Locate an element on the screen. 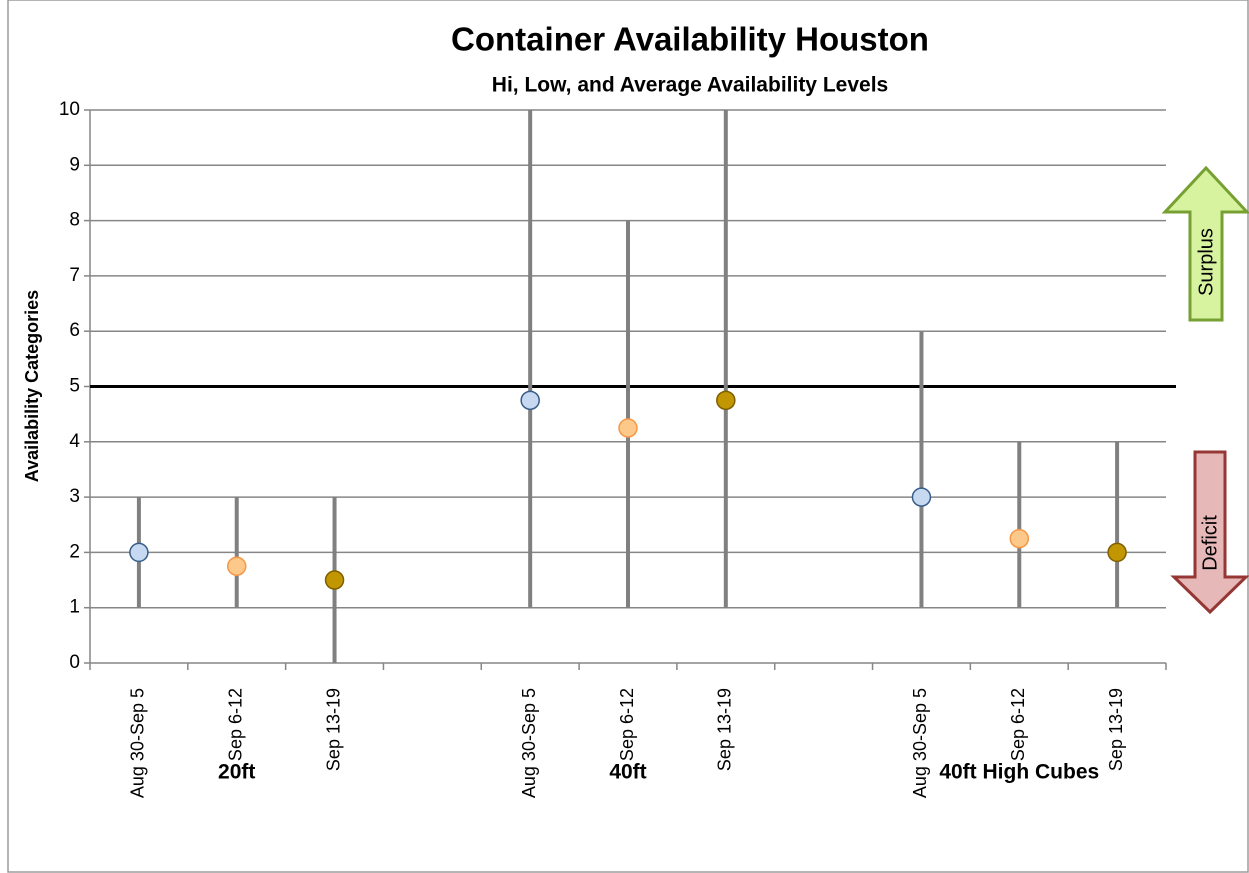 This screenshot has width=1249, height=873. y-tick-label: 0 is located at coordinates (74, 662).